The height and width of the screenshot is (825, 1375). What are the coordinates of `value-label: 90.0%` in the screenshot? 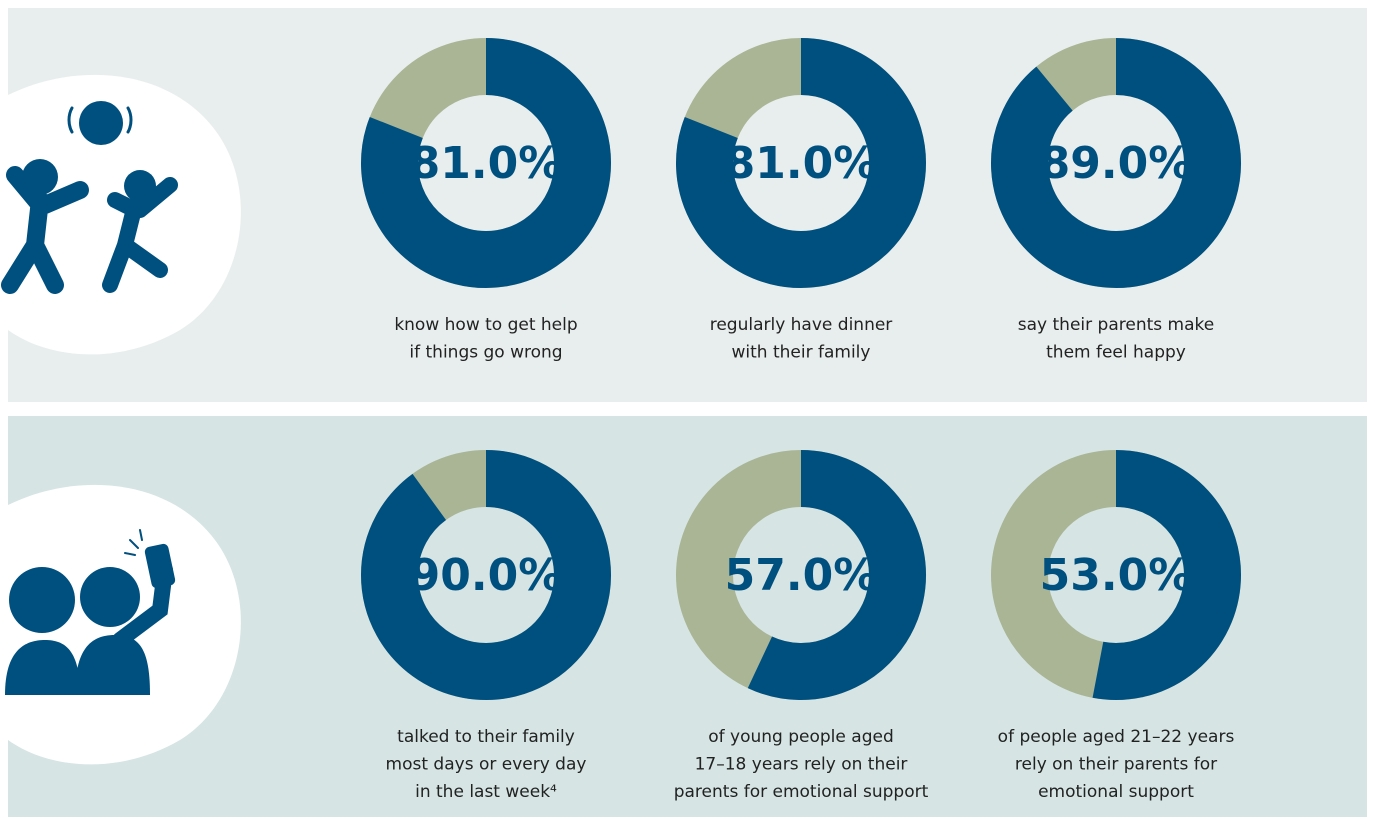 It's located at (486, 575).